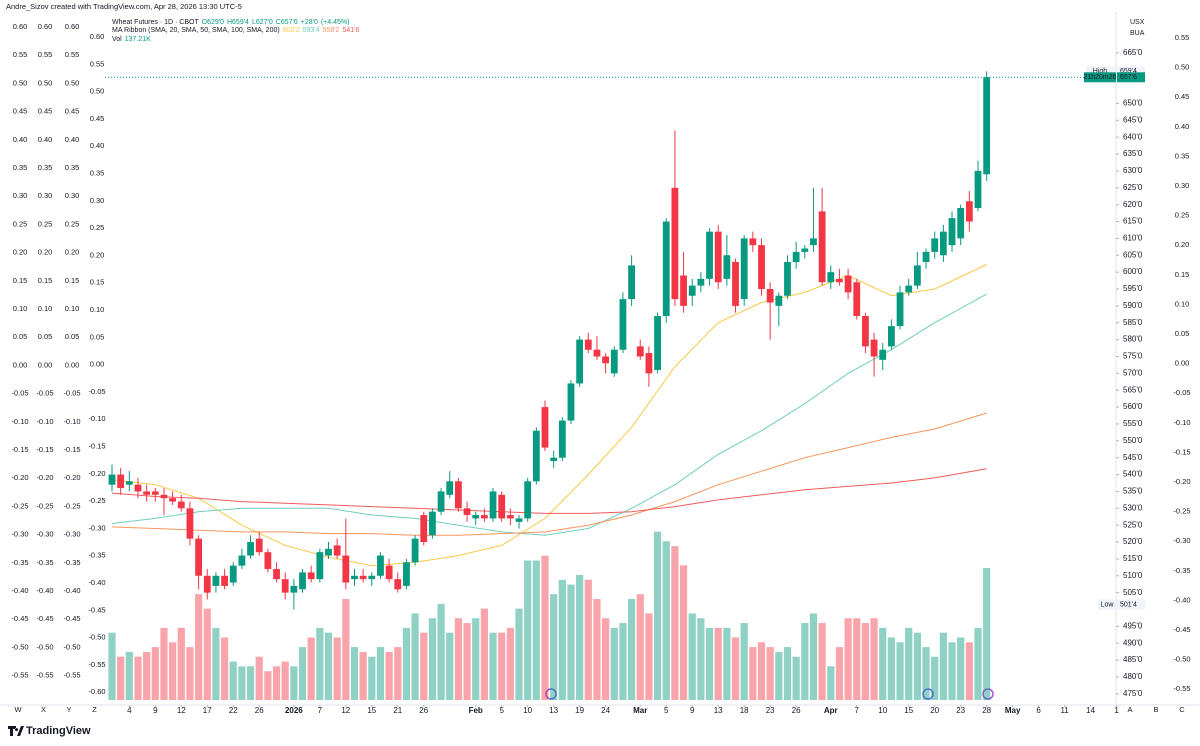  Describe the element at coordinates (1182, 96) in the screenshot. I see `overlay-tick-label: 0.45` at that location.